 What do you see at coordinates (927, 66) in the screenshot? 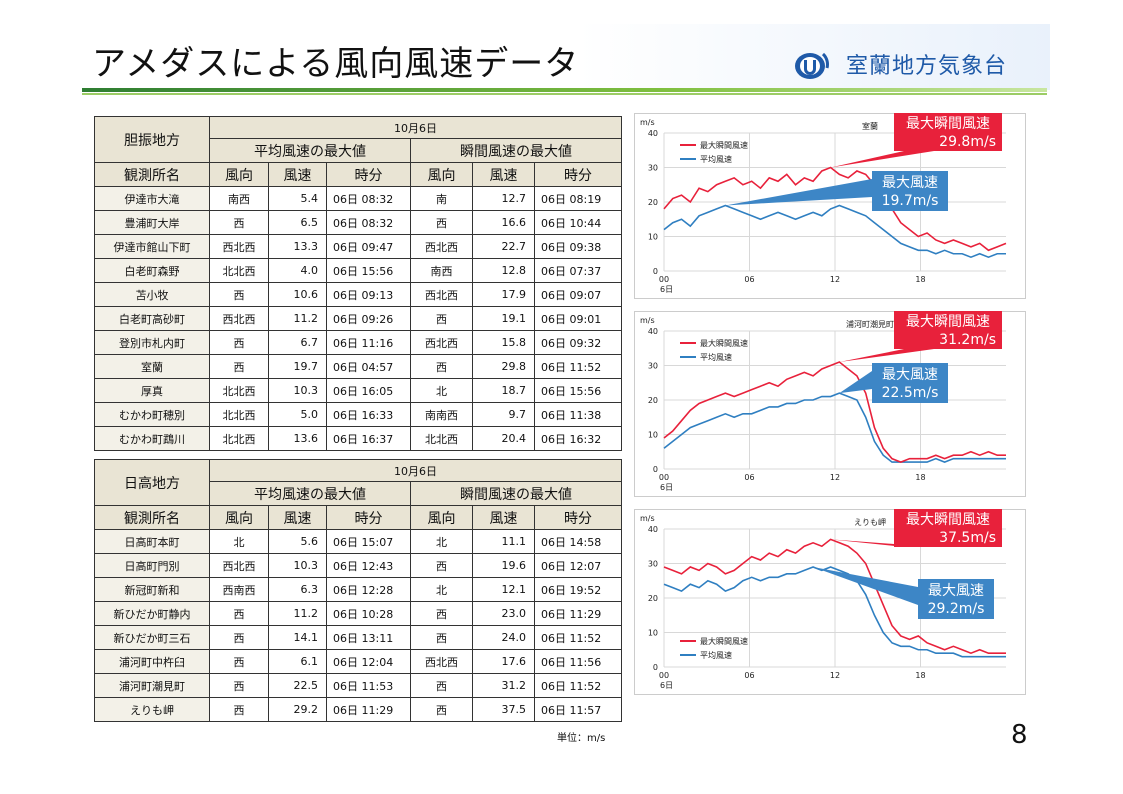
I see `organization-name: 室蘭地方気象台` at bounding box center [927, 66].